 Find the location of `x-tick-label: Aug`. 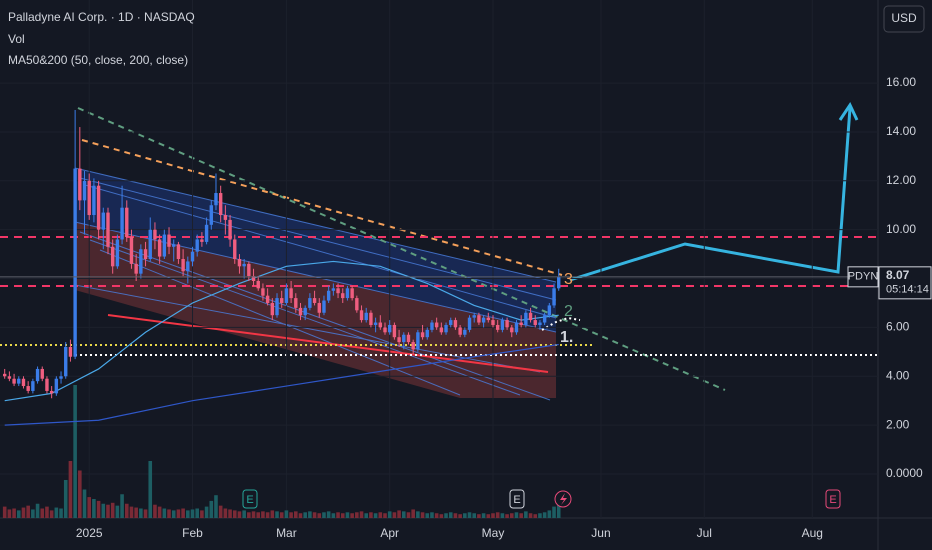

x-tick-label: Aug is located at coordinates (812, 533).